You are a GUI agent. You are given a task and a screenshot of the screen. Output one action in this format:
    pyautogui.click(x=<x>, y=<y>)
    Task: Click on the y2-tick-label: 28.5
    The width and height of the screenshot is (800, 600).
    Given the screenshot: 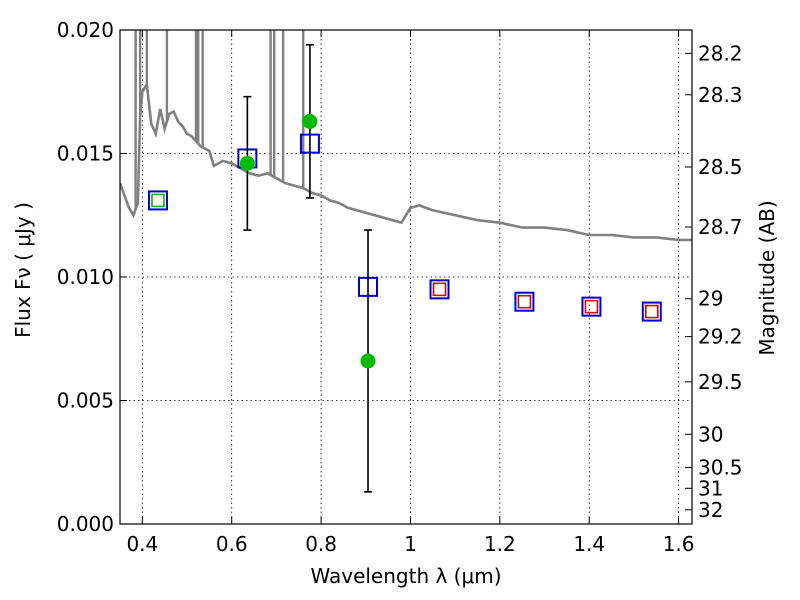 What is the action you would take?
    pyautogui.click(x=720, y=167)
    